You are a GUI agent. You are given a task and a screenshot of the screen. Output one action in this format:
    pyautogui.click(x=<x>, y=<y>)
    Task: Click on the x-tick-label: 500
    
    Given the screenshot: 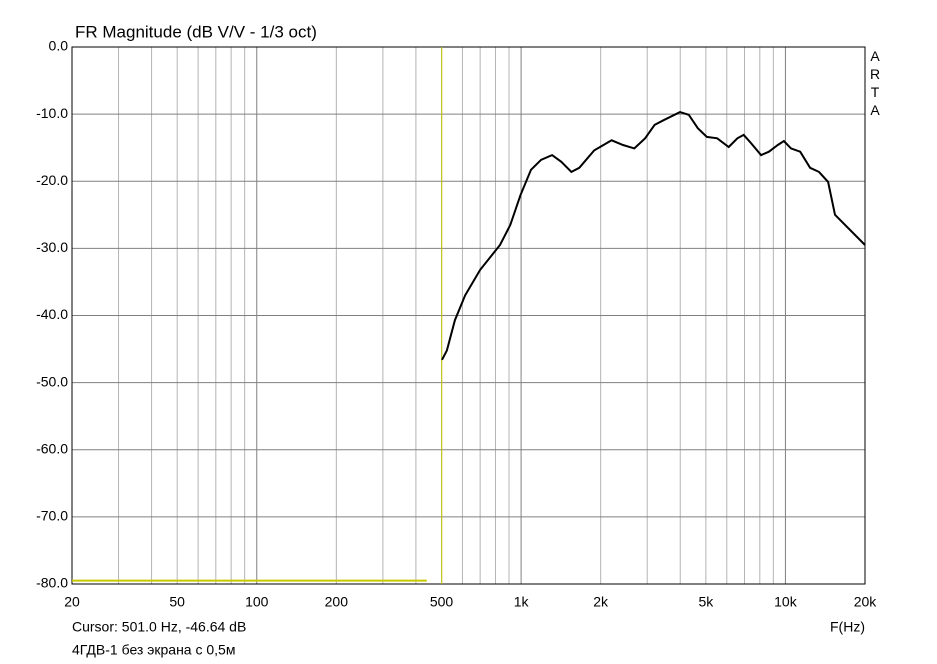 What is the action you would take?
    pyautogui.click(x=442, y=602)
    